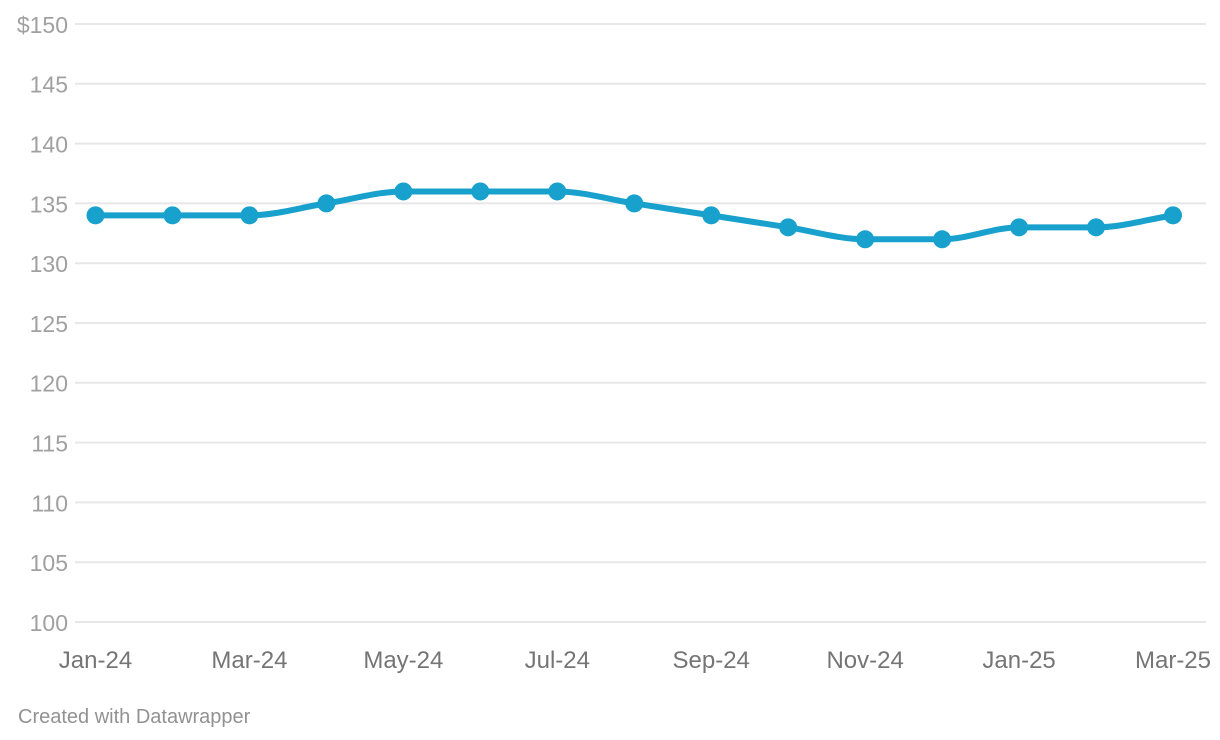 The image size is (1220, 740). I want to click on x-axis-tick-label: Jul-24, so click(557, 660).